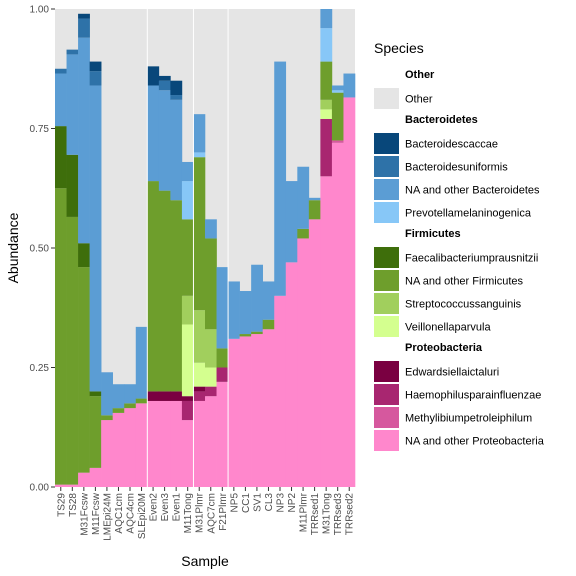  Describe the element at coordinates (245, 313) in the screenshot. I see `bar-segment-cc1-na-and-other-bacteroidetes` at that location.